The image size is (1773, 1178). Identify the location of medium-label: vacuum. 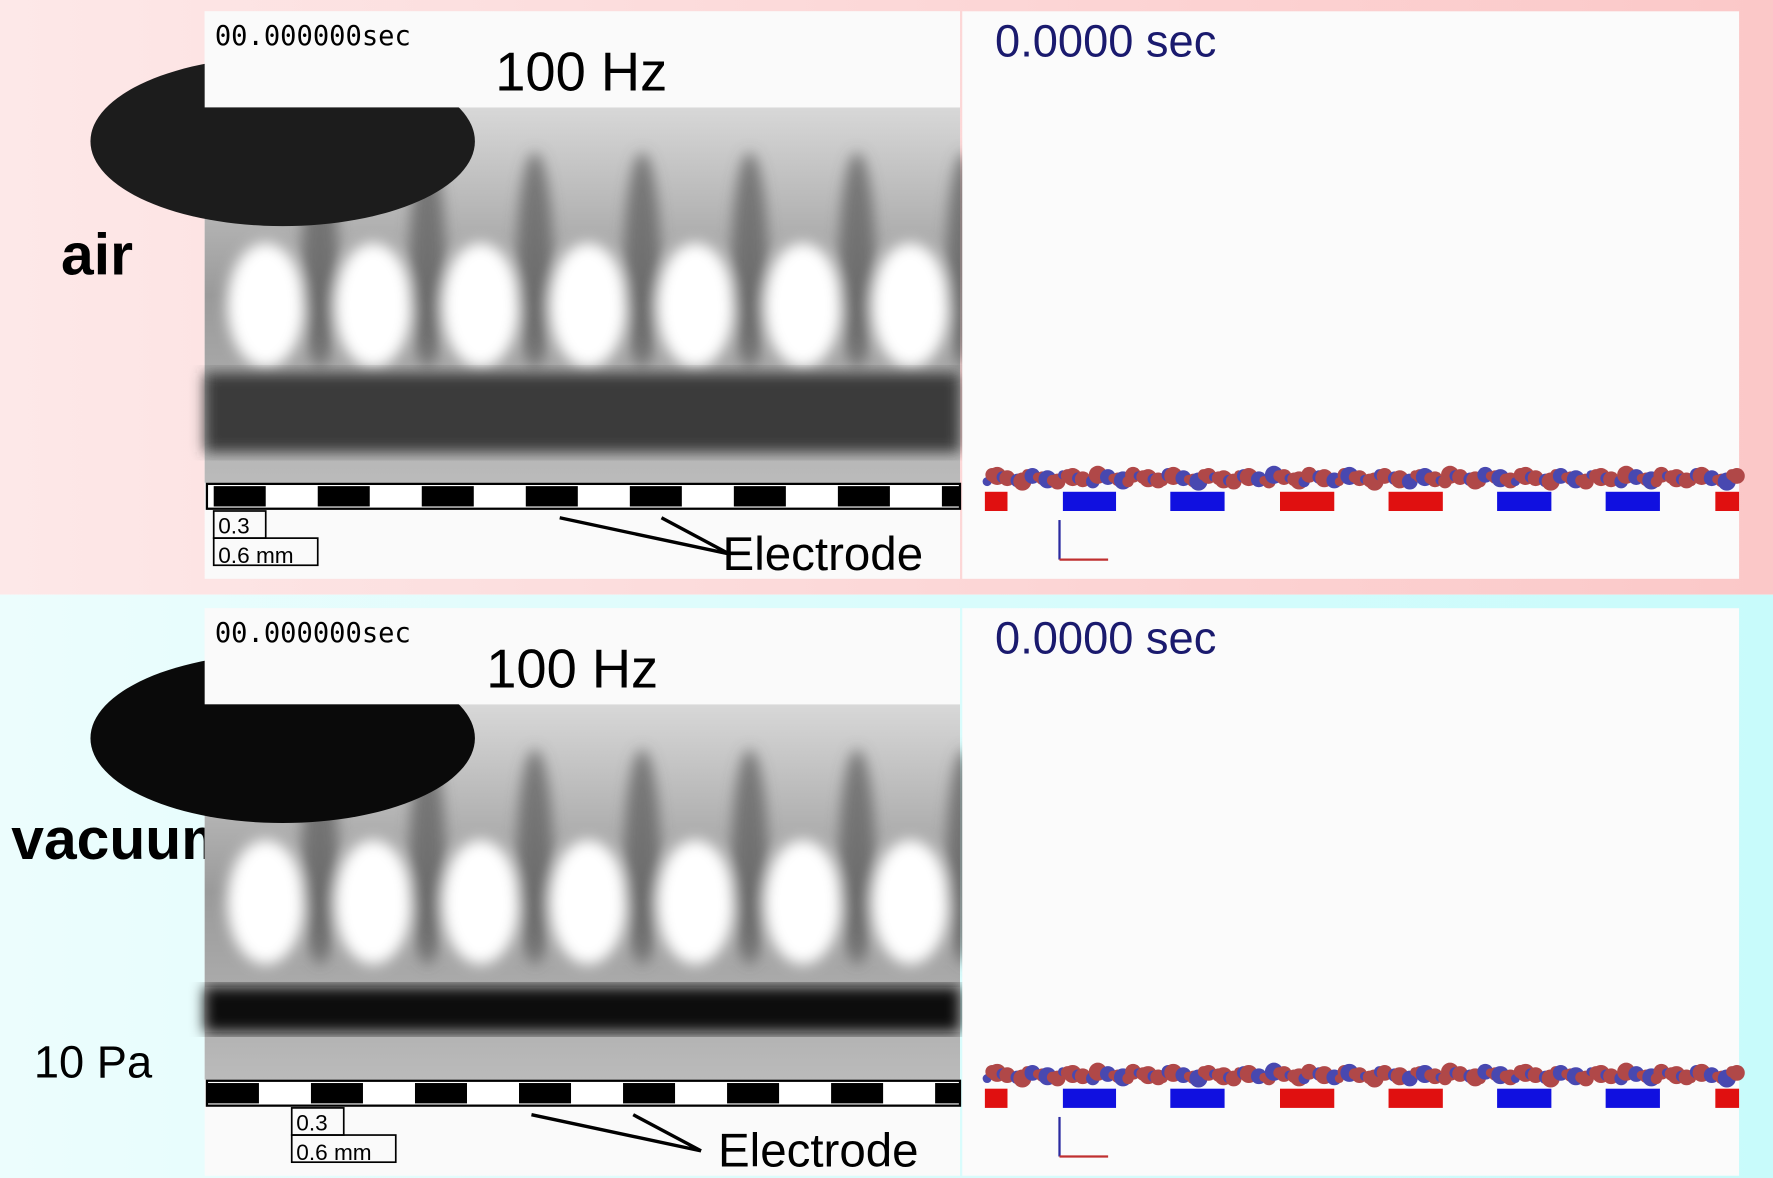
(122, 839).